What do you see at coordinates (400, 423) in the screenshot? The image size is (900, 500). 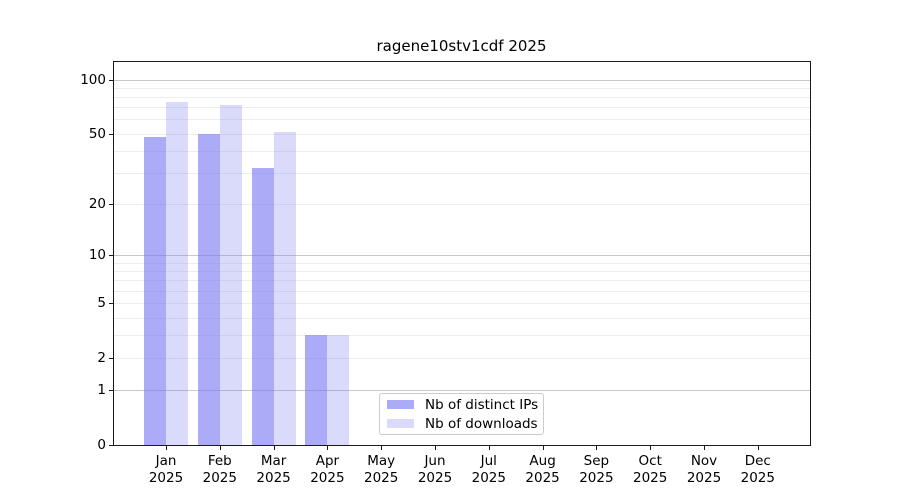 I see `legend-swatch-downloads` at bounding box center [400, 423].